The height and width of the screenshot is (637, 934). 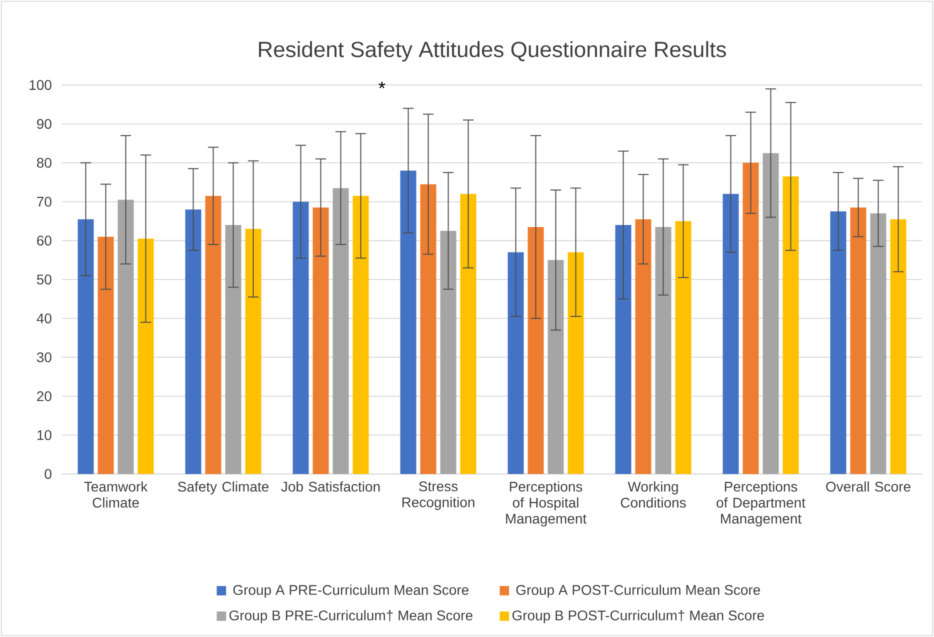 I want to click on y-tick-label: 40, so click(x=44, y=318).